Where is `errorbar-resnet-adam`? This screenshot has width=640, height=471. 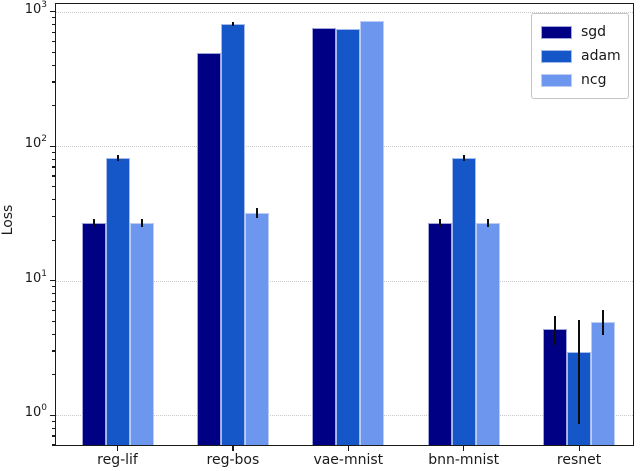
errorbar-resnet-adam is located at coordinates (579, 372).